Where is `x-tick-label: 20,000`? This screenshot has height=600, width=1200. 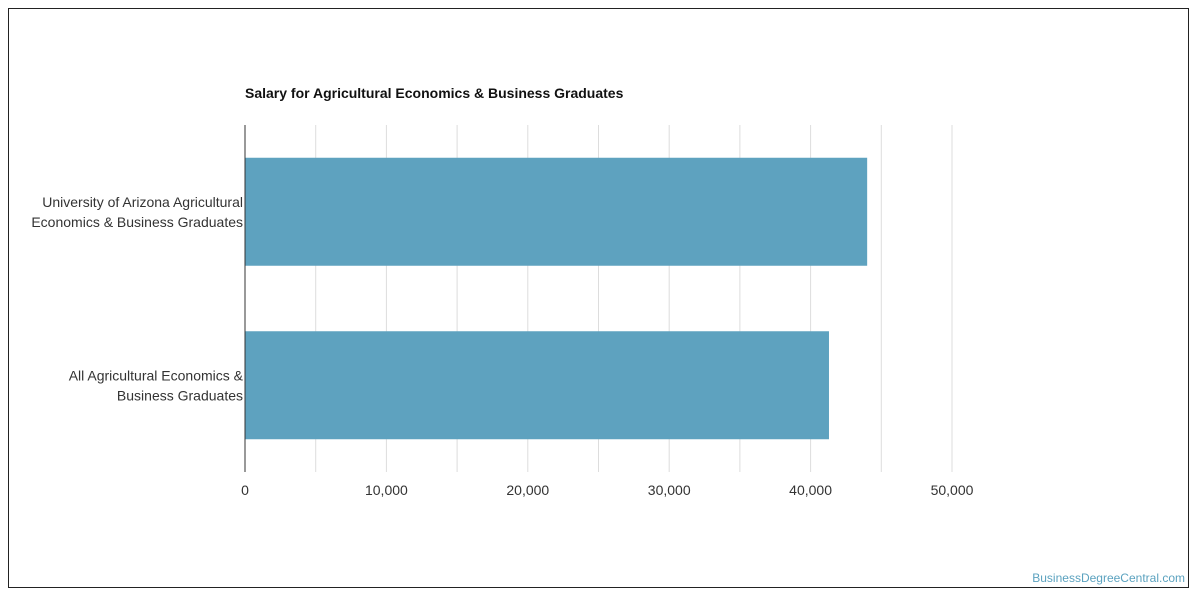 x-tick-label: 20,000 is located at coordinates (527, 490).